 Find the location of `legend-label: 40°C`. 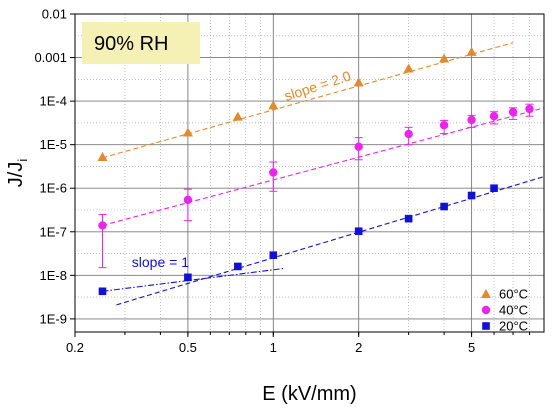

legend-label: 40°C is located at coordinates (513, 310).